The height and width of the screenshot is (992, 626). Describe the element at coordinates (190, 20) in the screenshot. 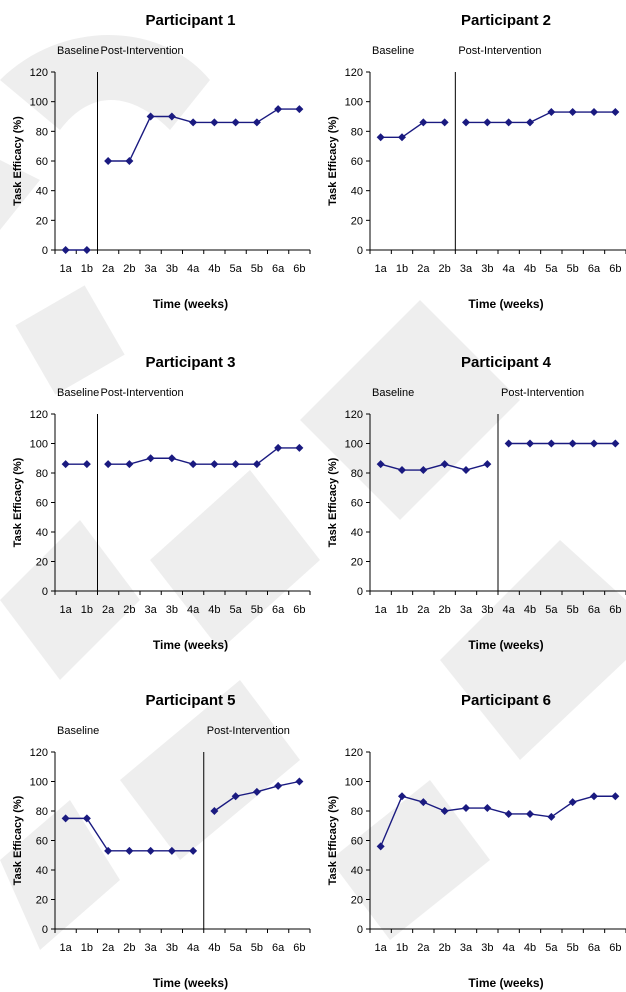

I see `chart-title: Participant 1` at that location.